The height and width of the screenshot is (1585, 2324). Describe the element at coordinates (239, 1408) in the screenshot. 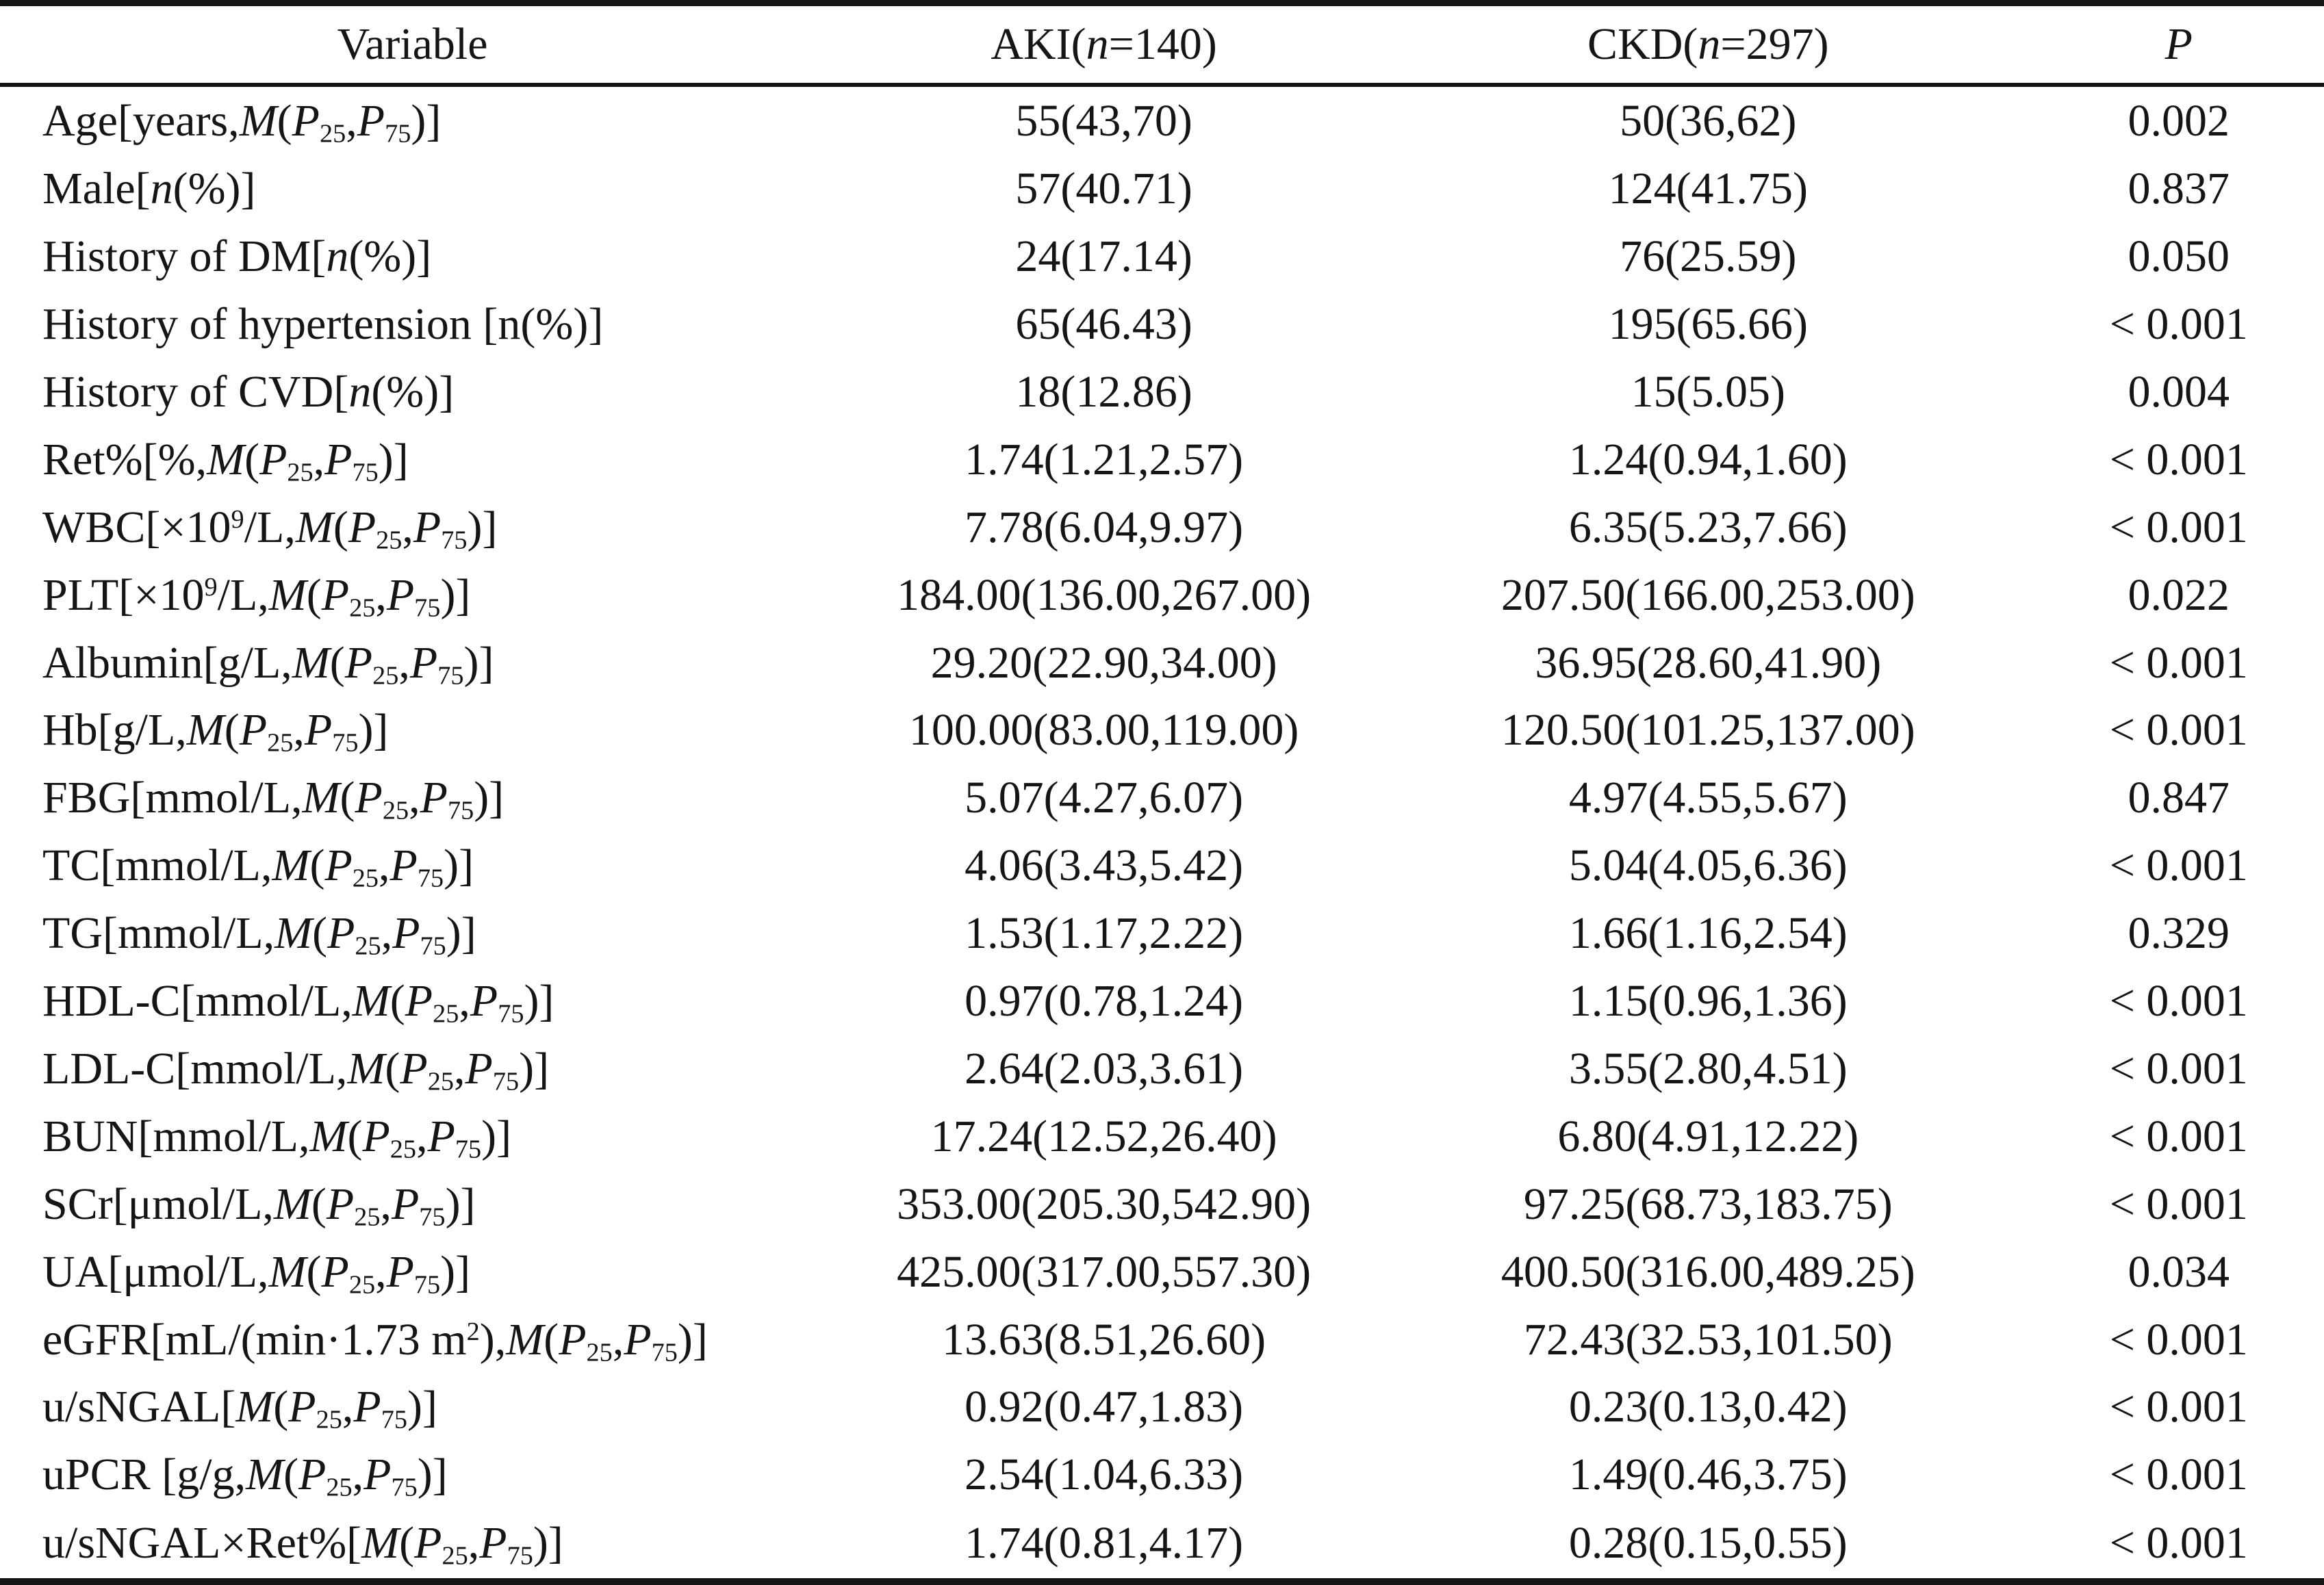

I see `cell-variable-label: u/sNGAL[M(P25,P75)]` at that location.